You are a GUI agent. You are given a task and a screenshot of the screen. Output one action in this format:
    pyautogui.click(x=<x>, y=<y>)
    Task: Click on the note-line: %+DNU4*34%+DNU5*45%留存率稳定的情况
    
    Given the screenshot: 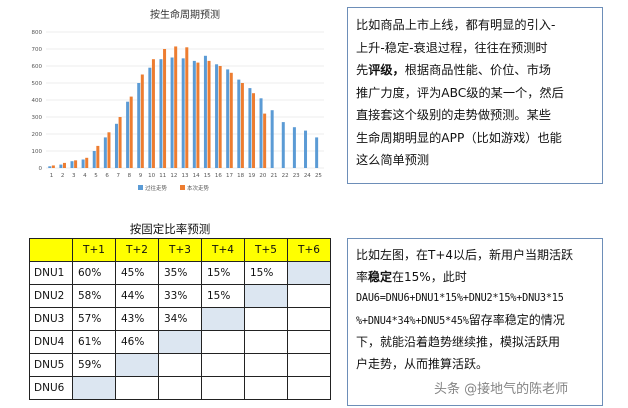 What is the action you would take?
    pyautogui.click(x=476, y=321)
    